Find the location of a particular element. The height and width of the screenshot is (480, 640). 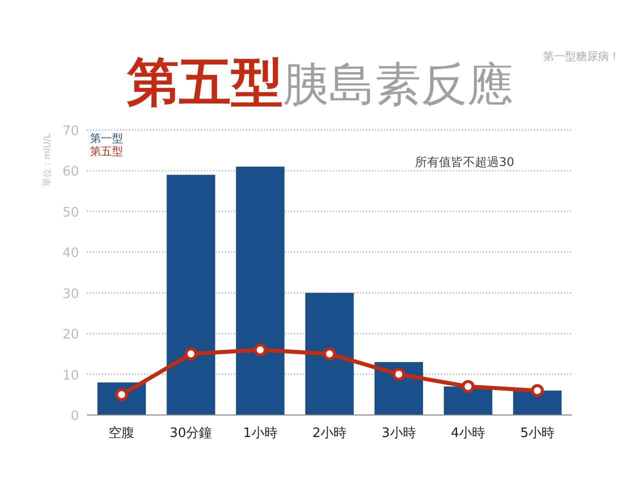

x-tick-label: 2小時 is located at coordinates (329, 433).